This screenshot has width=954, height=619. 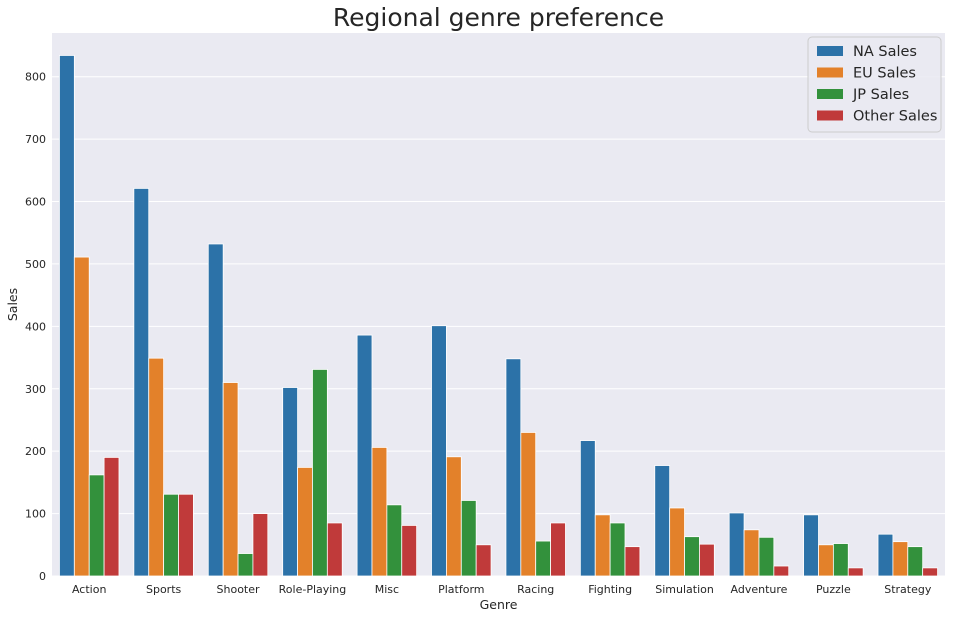 I want to click on bar-eu-sales-shooter, so click(x=230, y=479).